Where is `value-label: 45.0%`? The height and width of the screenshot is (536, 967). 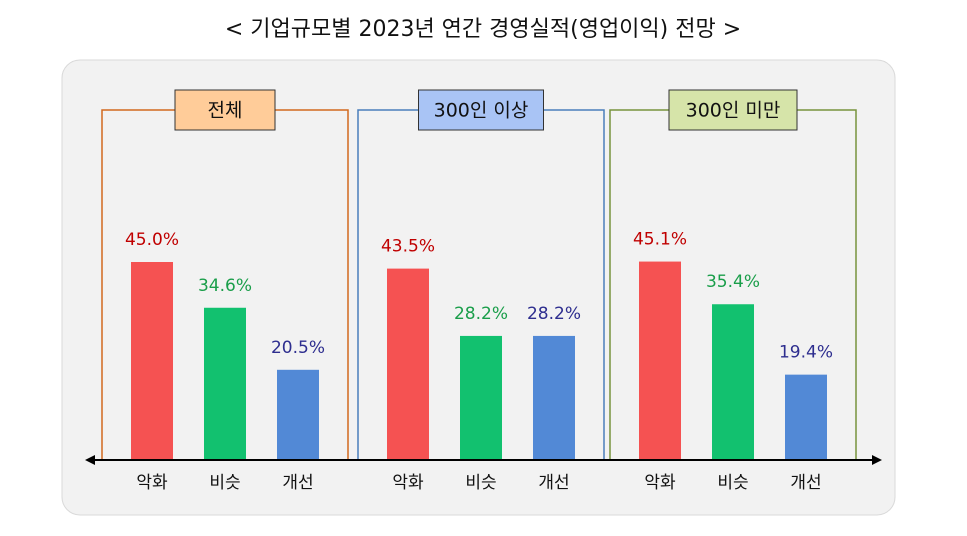 value-label: 45.0% is located at coordinates (152, 240).